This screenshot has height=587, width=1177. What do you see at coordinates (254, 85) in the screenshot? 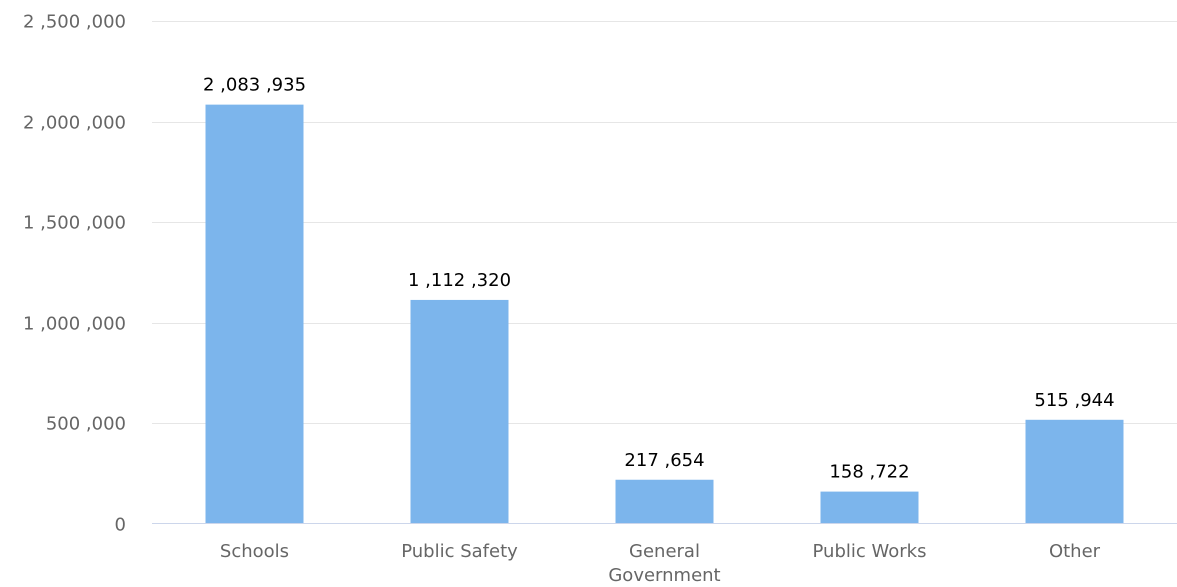
I see `data-label: 2 ,083 ,935` at bounding box center [254, 85].